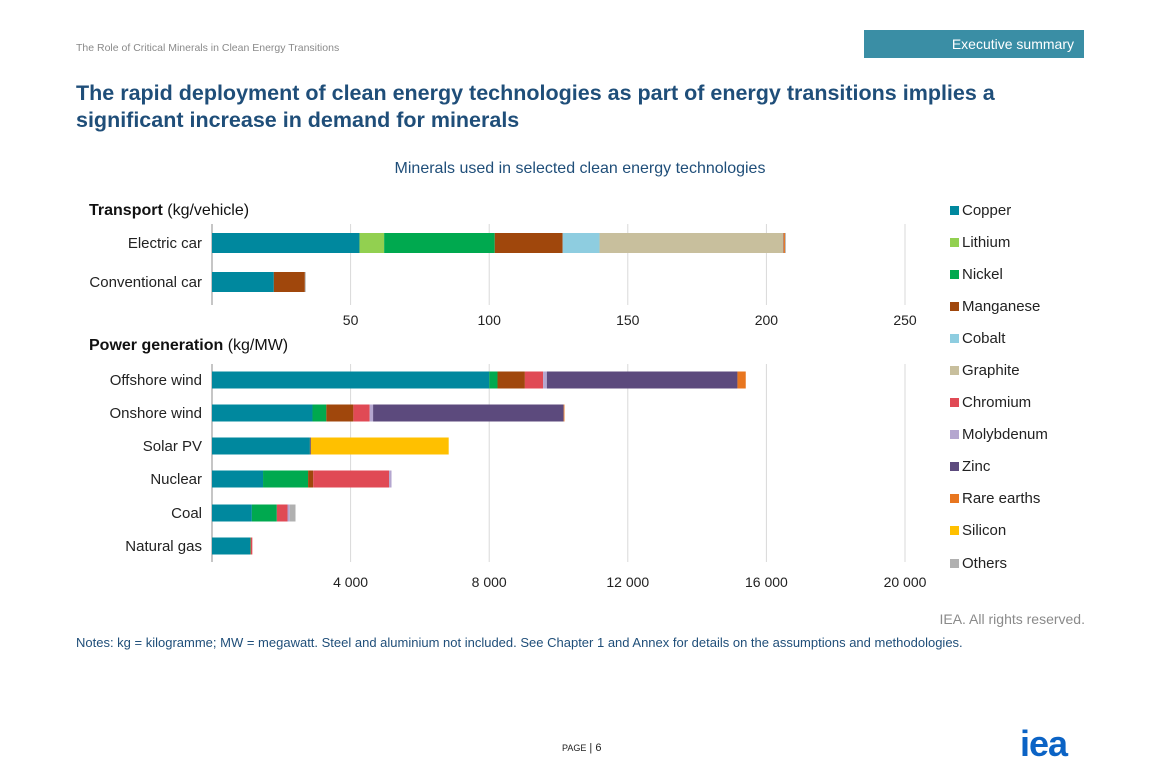 This screenshot has width=1162, height=779. I want to click on category-label: Onshore wind, so click(155, 413).